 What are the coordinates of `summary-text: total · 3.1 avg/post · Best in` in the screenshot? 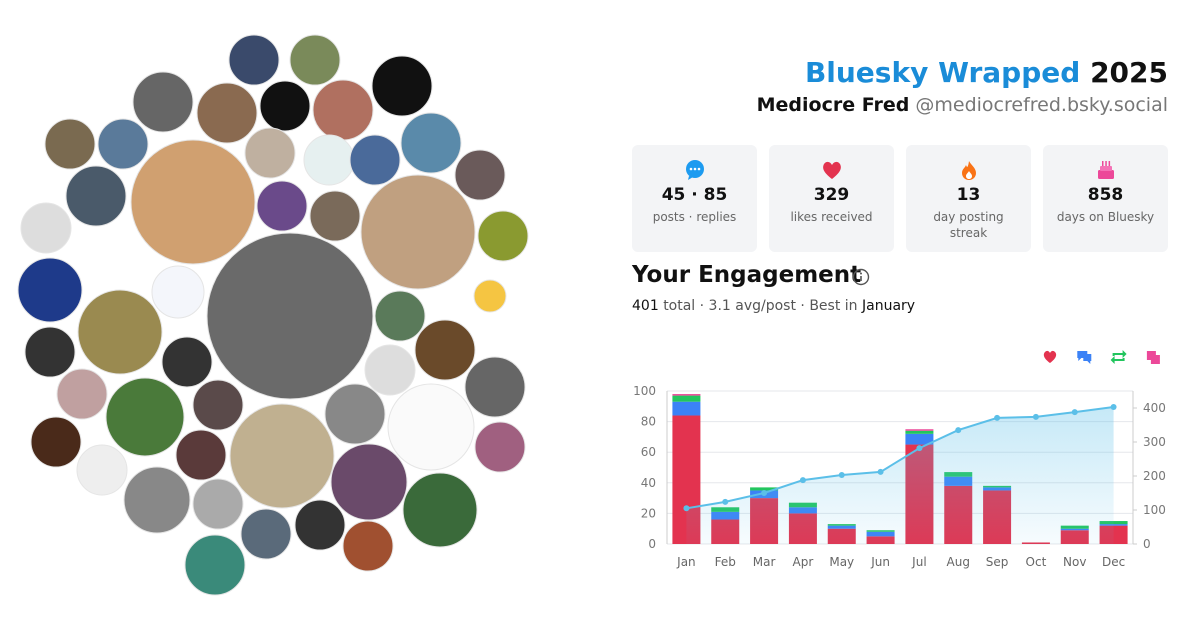 It's located at (760, 306).